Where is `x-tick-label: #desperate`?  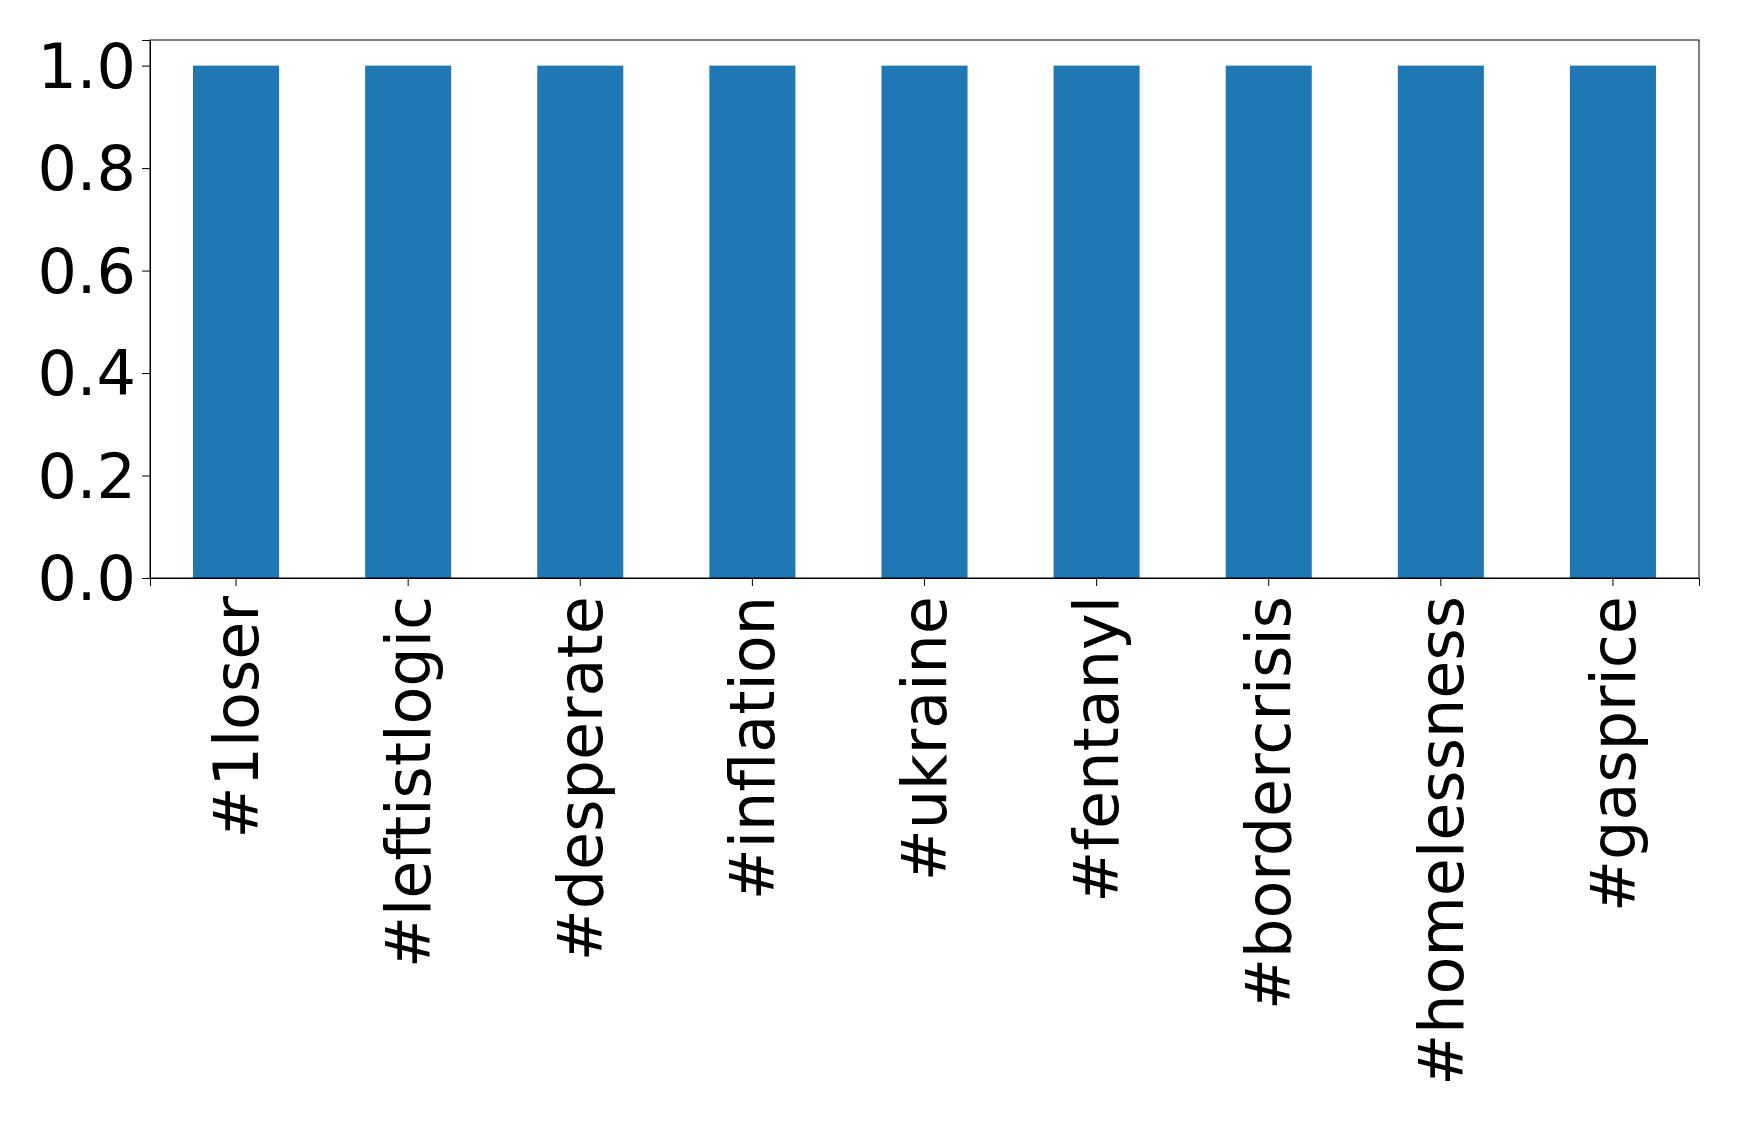
x-tick-label: #desperate is located at coordinates (580, 779).